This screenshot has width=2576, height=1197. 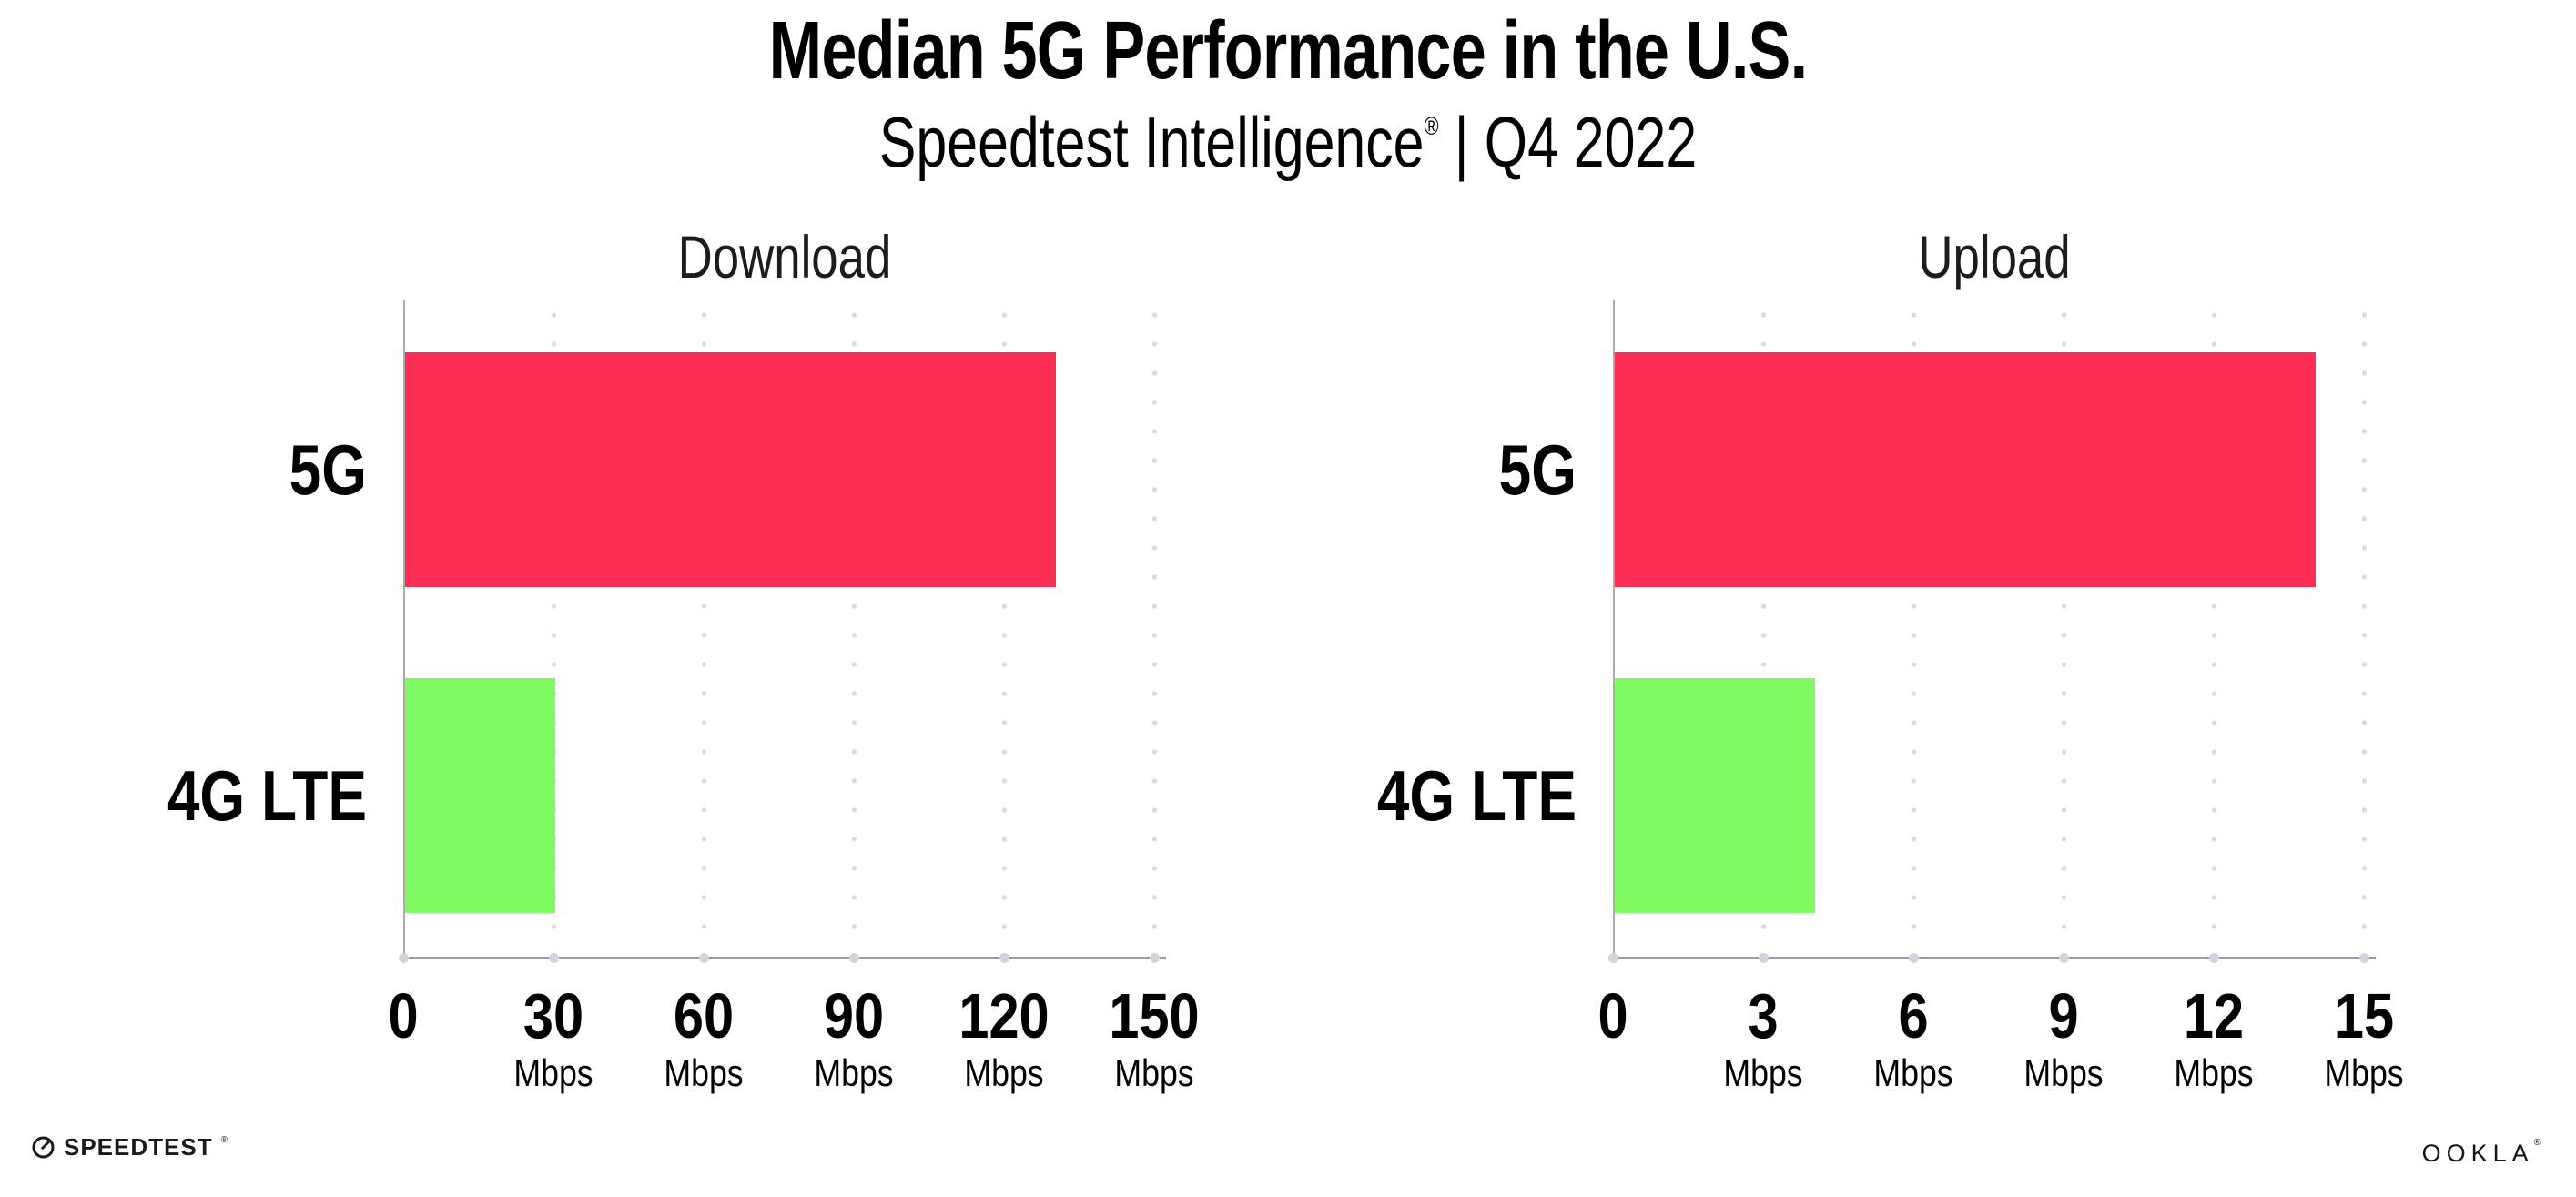 What do you see at coordinates (328, 470) in the screenshot?
I see `download-category-label-5g: 5G` at bounding box center [328, 470].